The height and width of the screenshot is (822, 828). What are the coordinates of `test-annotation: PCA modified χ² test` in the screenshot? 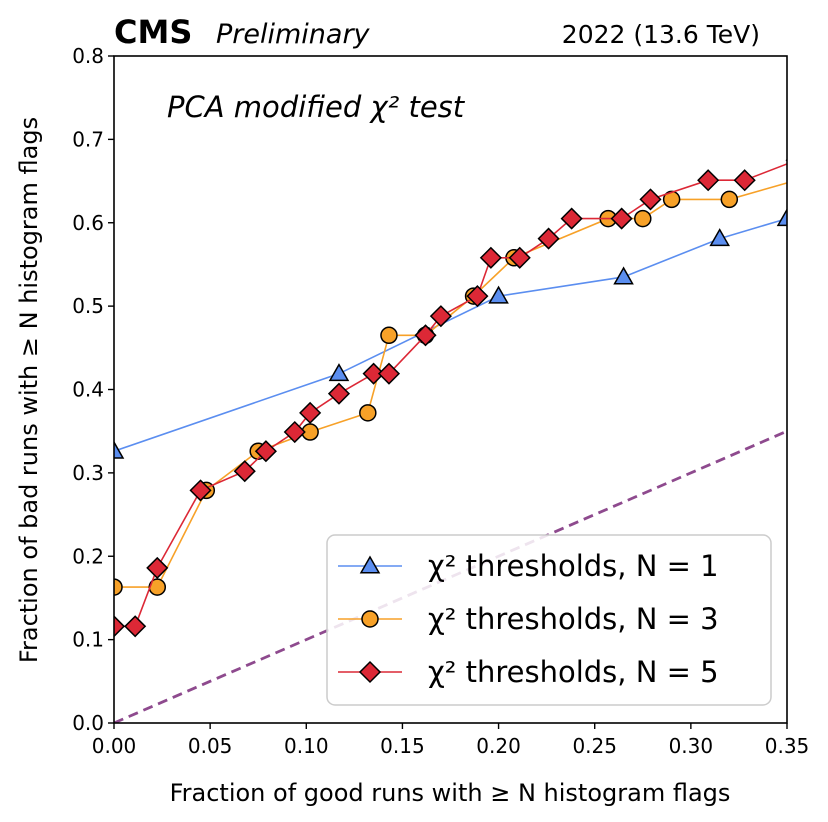 It's located at (316, 107).